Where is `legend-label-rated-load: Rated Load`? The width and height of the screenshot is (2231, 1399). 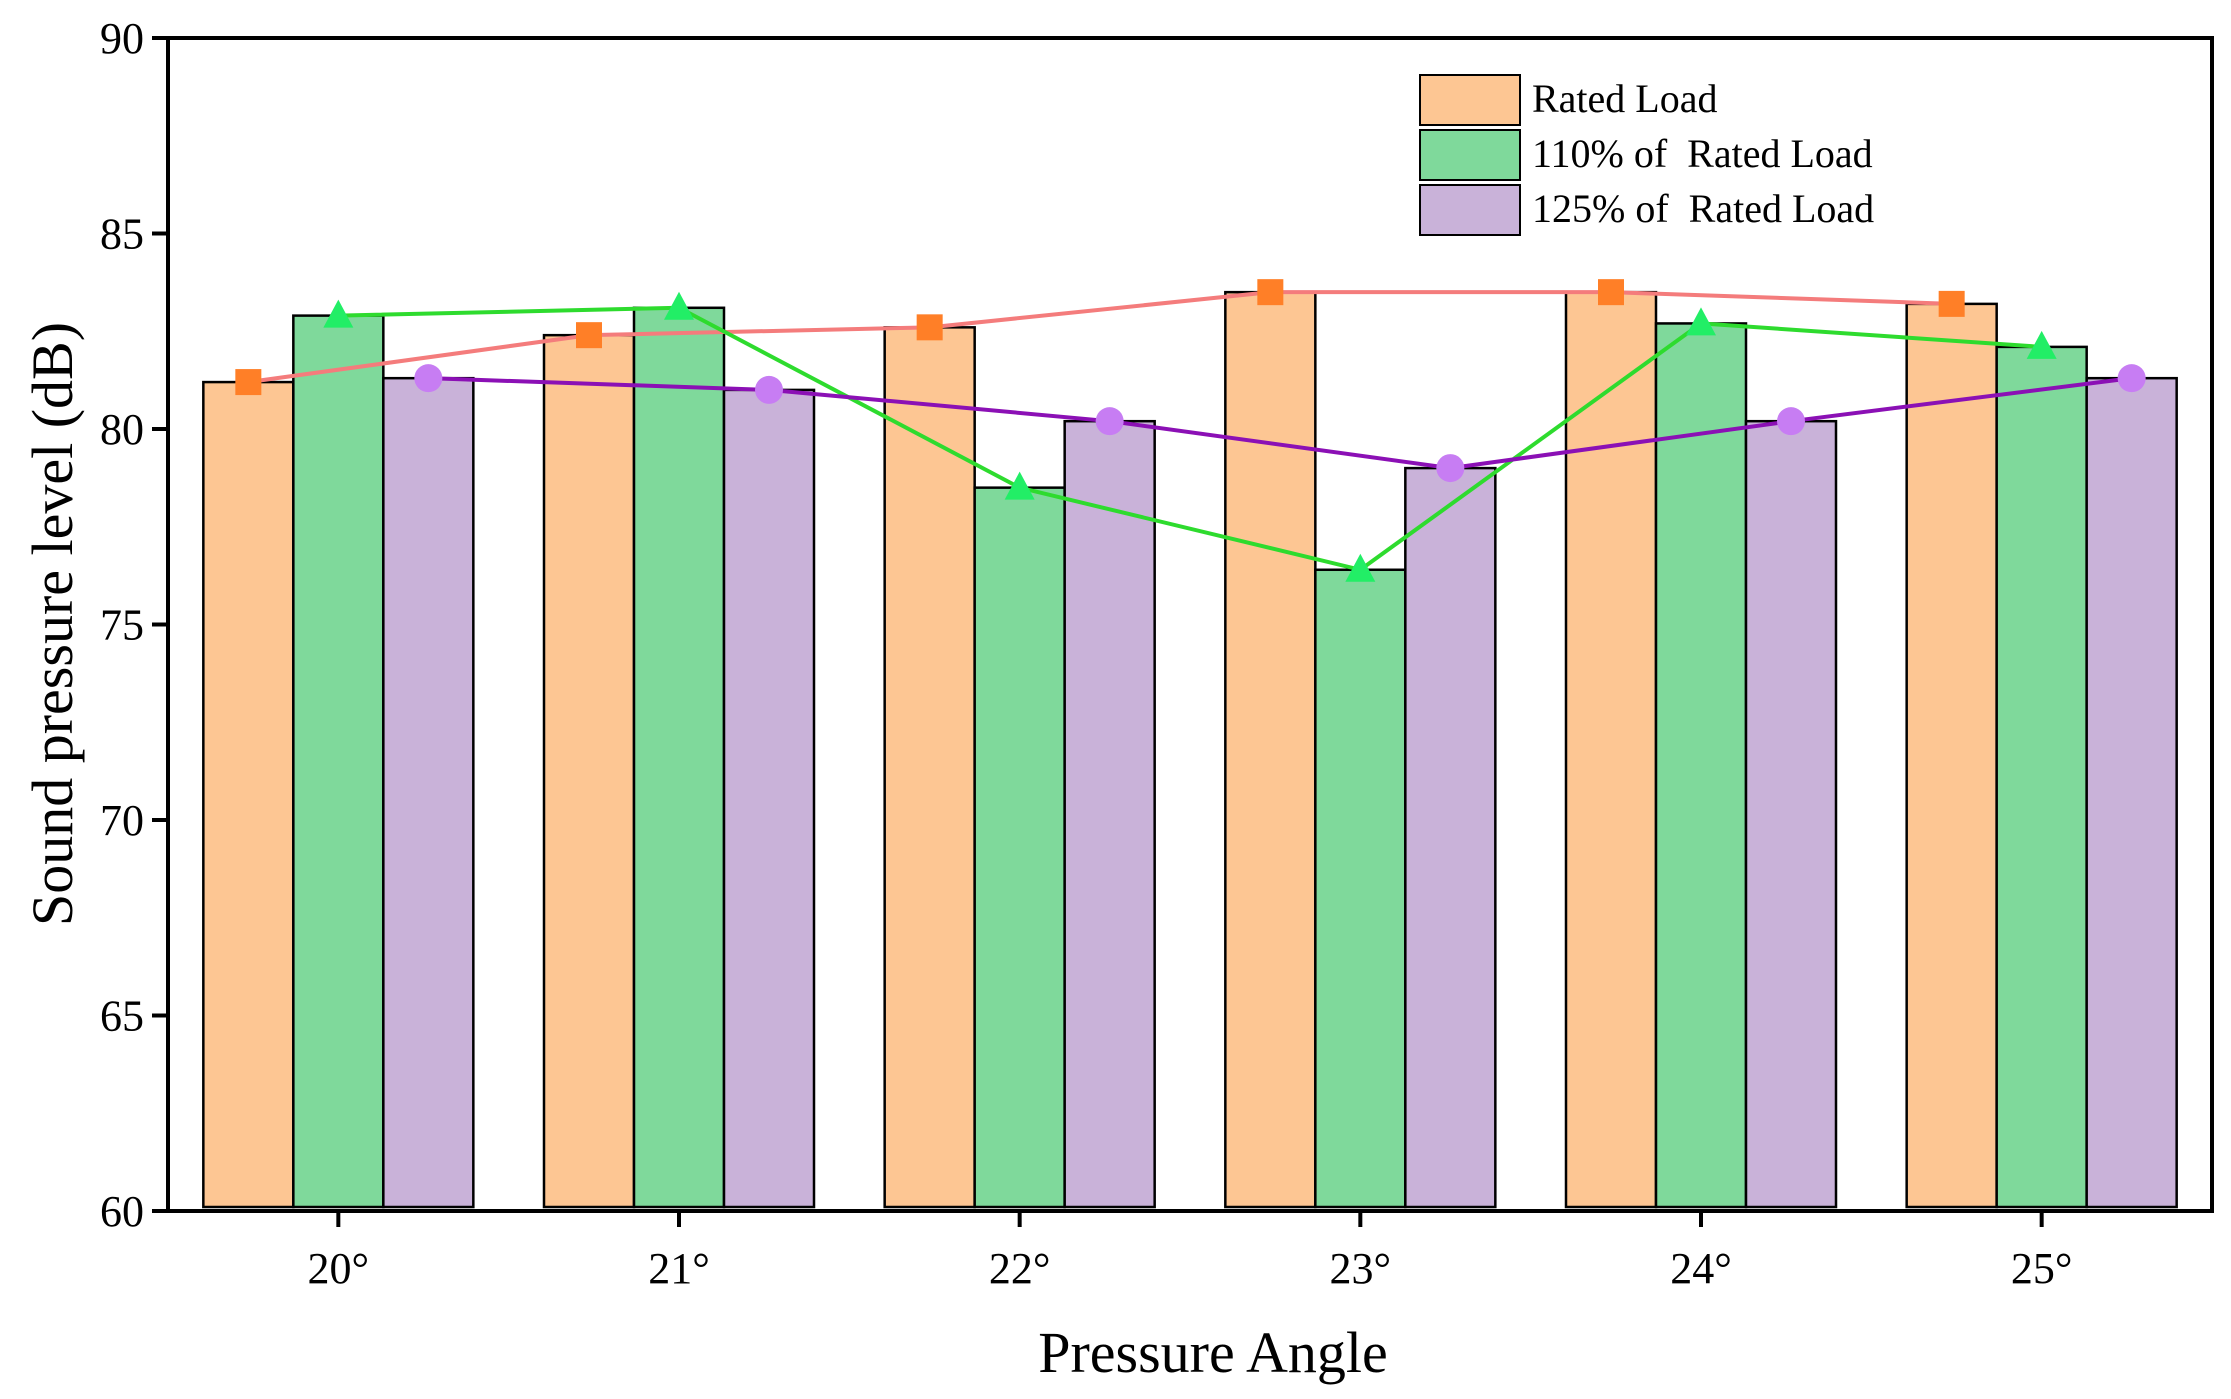 legend-label-rated-load: Rated Load is located at coordinates (1625, 98).